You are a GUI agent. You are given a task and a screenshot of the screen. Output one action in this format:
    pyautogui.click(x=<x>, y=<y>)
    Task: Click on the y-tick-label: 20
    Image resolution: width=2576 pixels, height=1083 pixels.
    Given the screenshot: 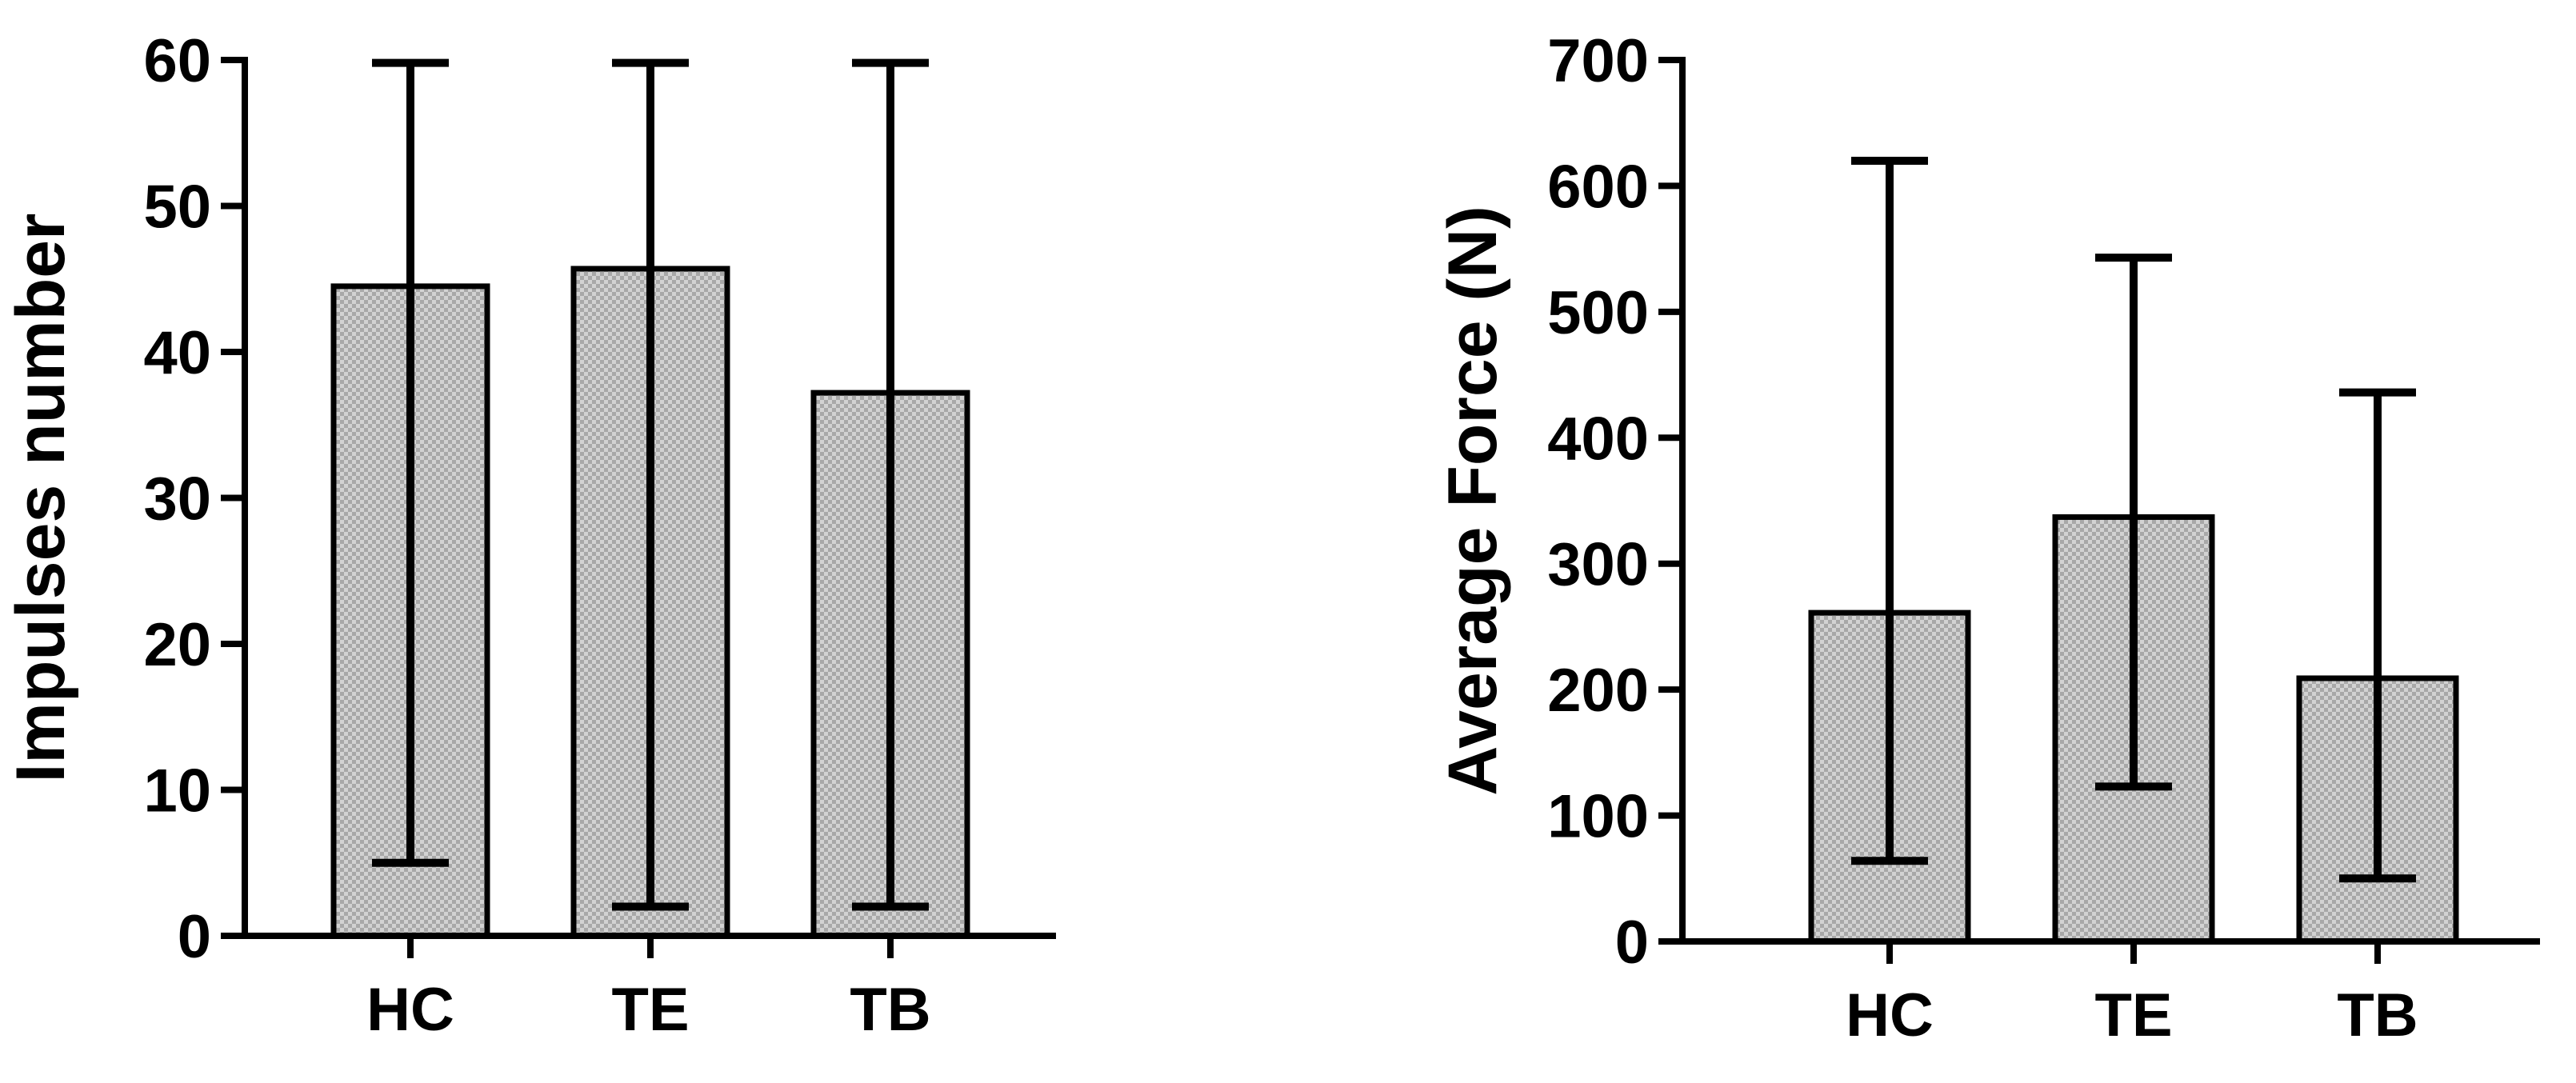 What is the action you would take?
    pyautogui.click(x=177, y=645)
    